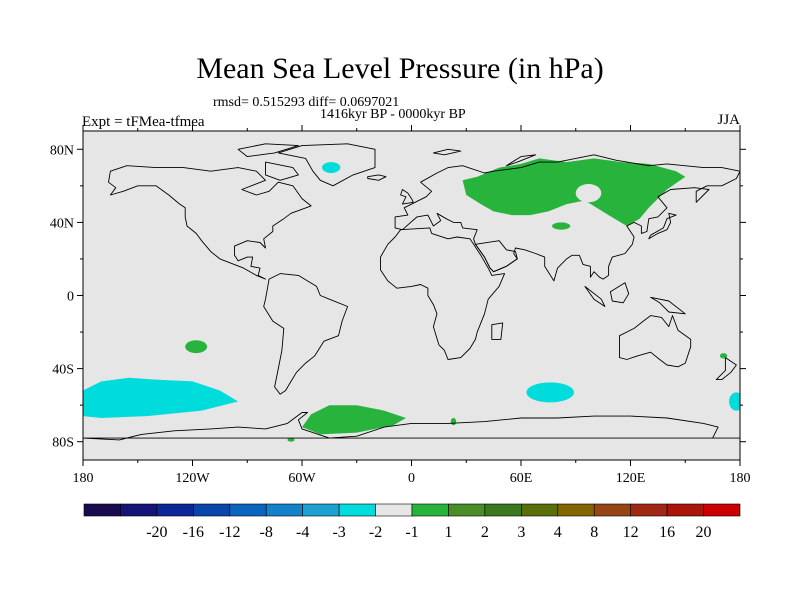  I want to click on colorbar-label: 3, so click(521, 532).